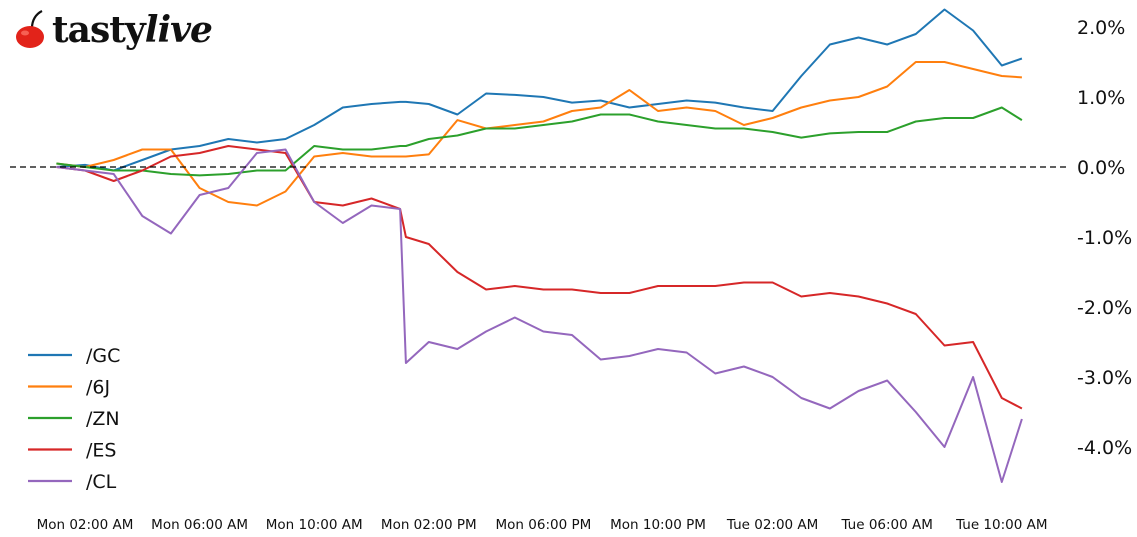  What do you see at coordinates (1104, 448) in the screenshot?
I see `y-tick-label: -4.0%` at bounding box center [1104, 448].